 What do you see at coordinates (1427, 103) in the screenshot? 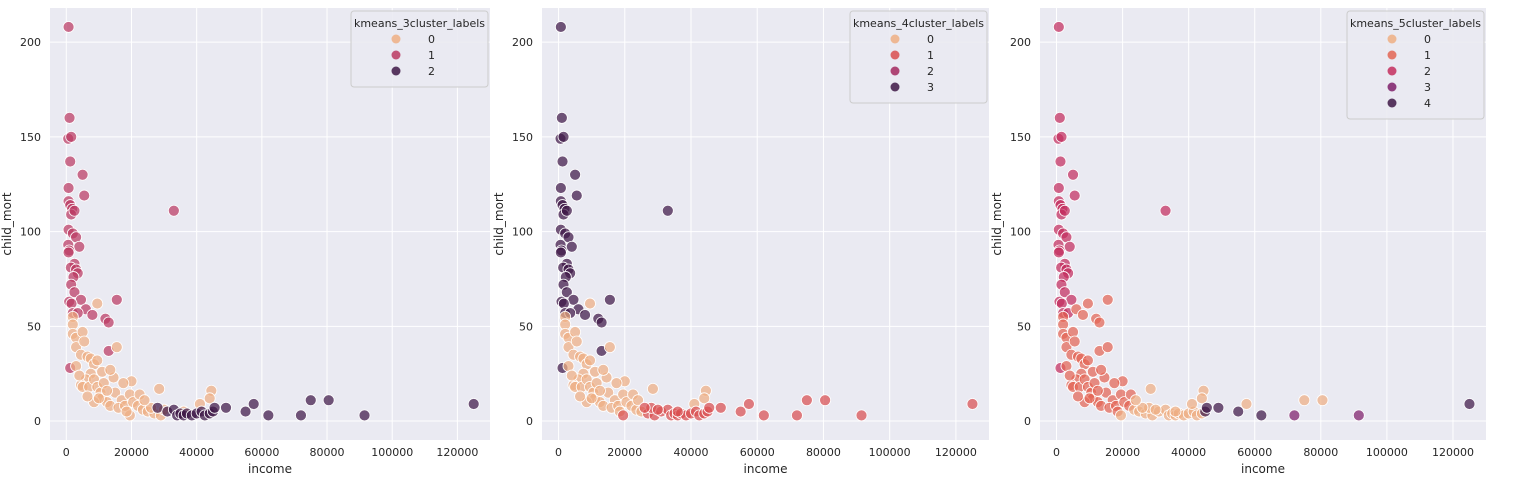
I see `legend-label: 4` at bounding box center [1427, 103].